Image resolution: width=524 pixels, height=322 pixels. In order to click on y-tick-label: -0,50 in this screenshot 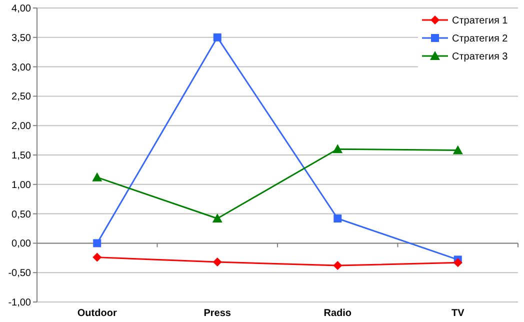, I will do `click(20, 274)`.